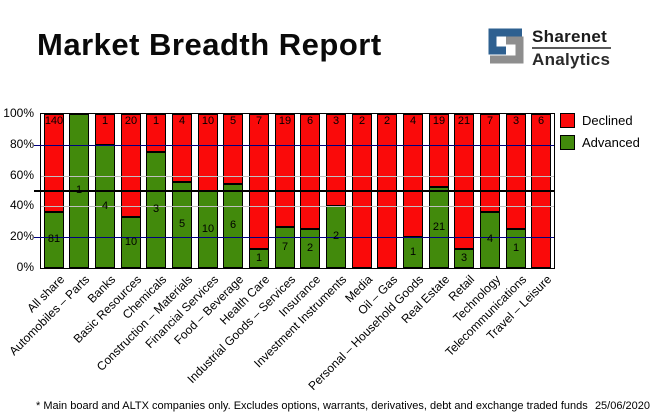  Describe the element at coordinates (622, 406) in the screenshot. I see `report-date: 25/06/2020` at that location.